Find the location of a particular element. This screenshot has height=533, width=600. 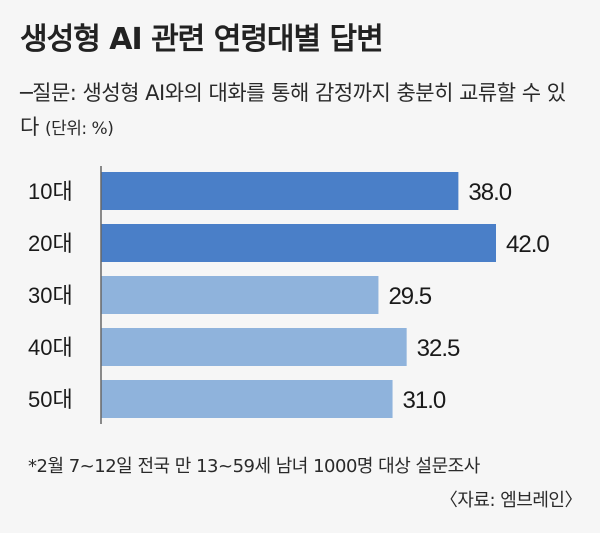

category-label: 40대 is located at coordinates (50, 347).